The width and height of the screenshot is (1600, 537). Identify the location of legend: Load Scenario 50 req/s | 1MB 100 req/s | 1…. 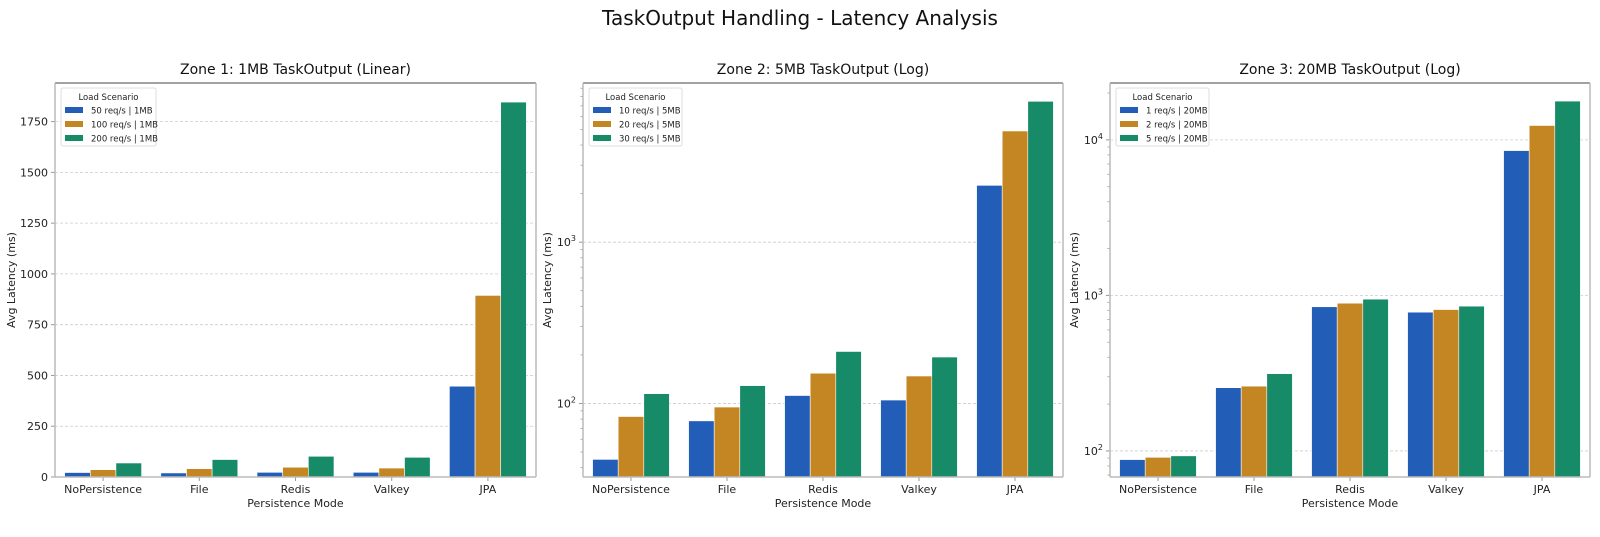
(109, 117).